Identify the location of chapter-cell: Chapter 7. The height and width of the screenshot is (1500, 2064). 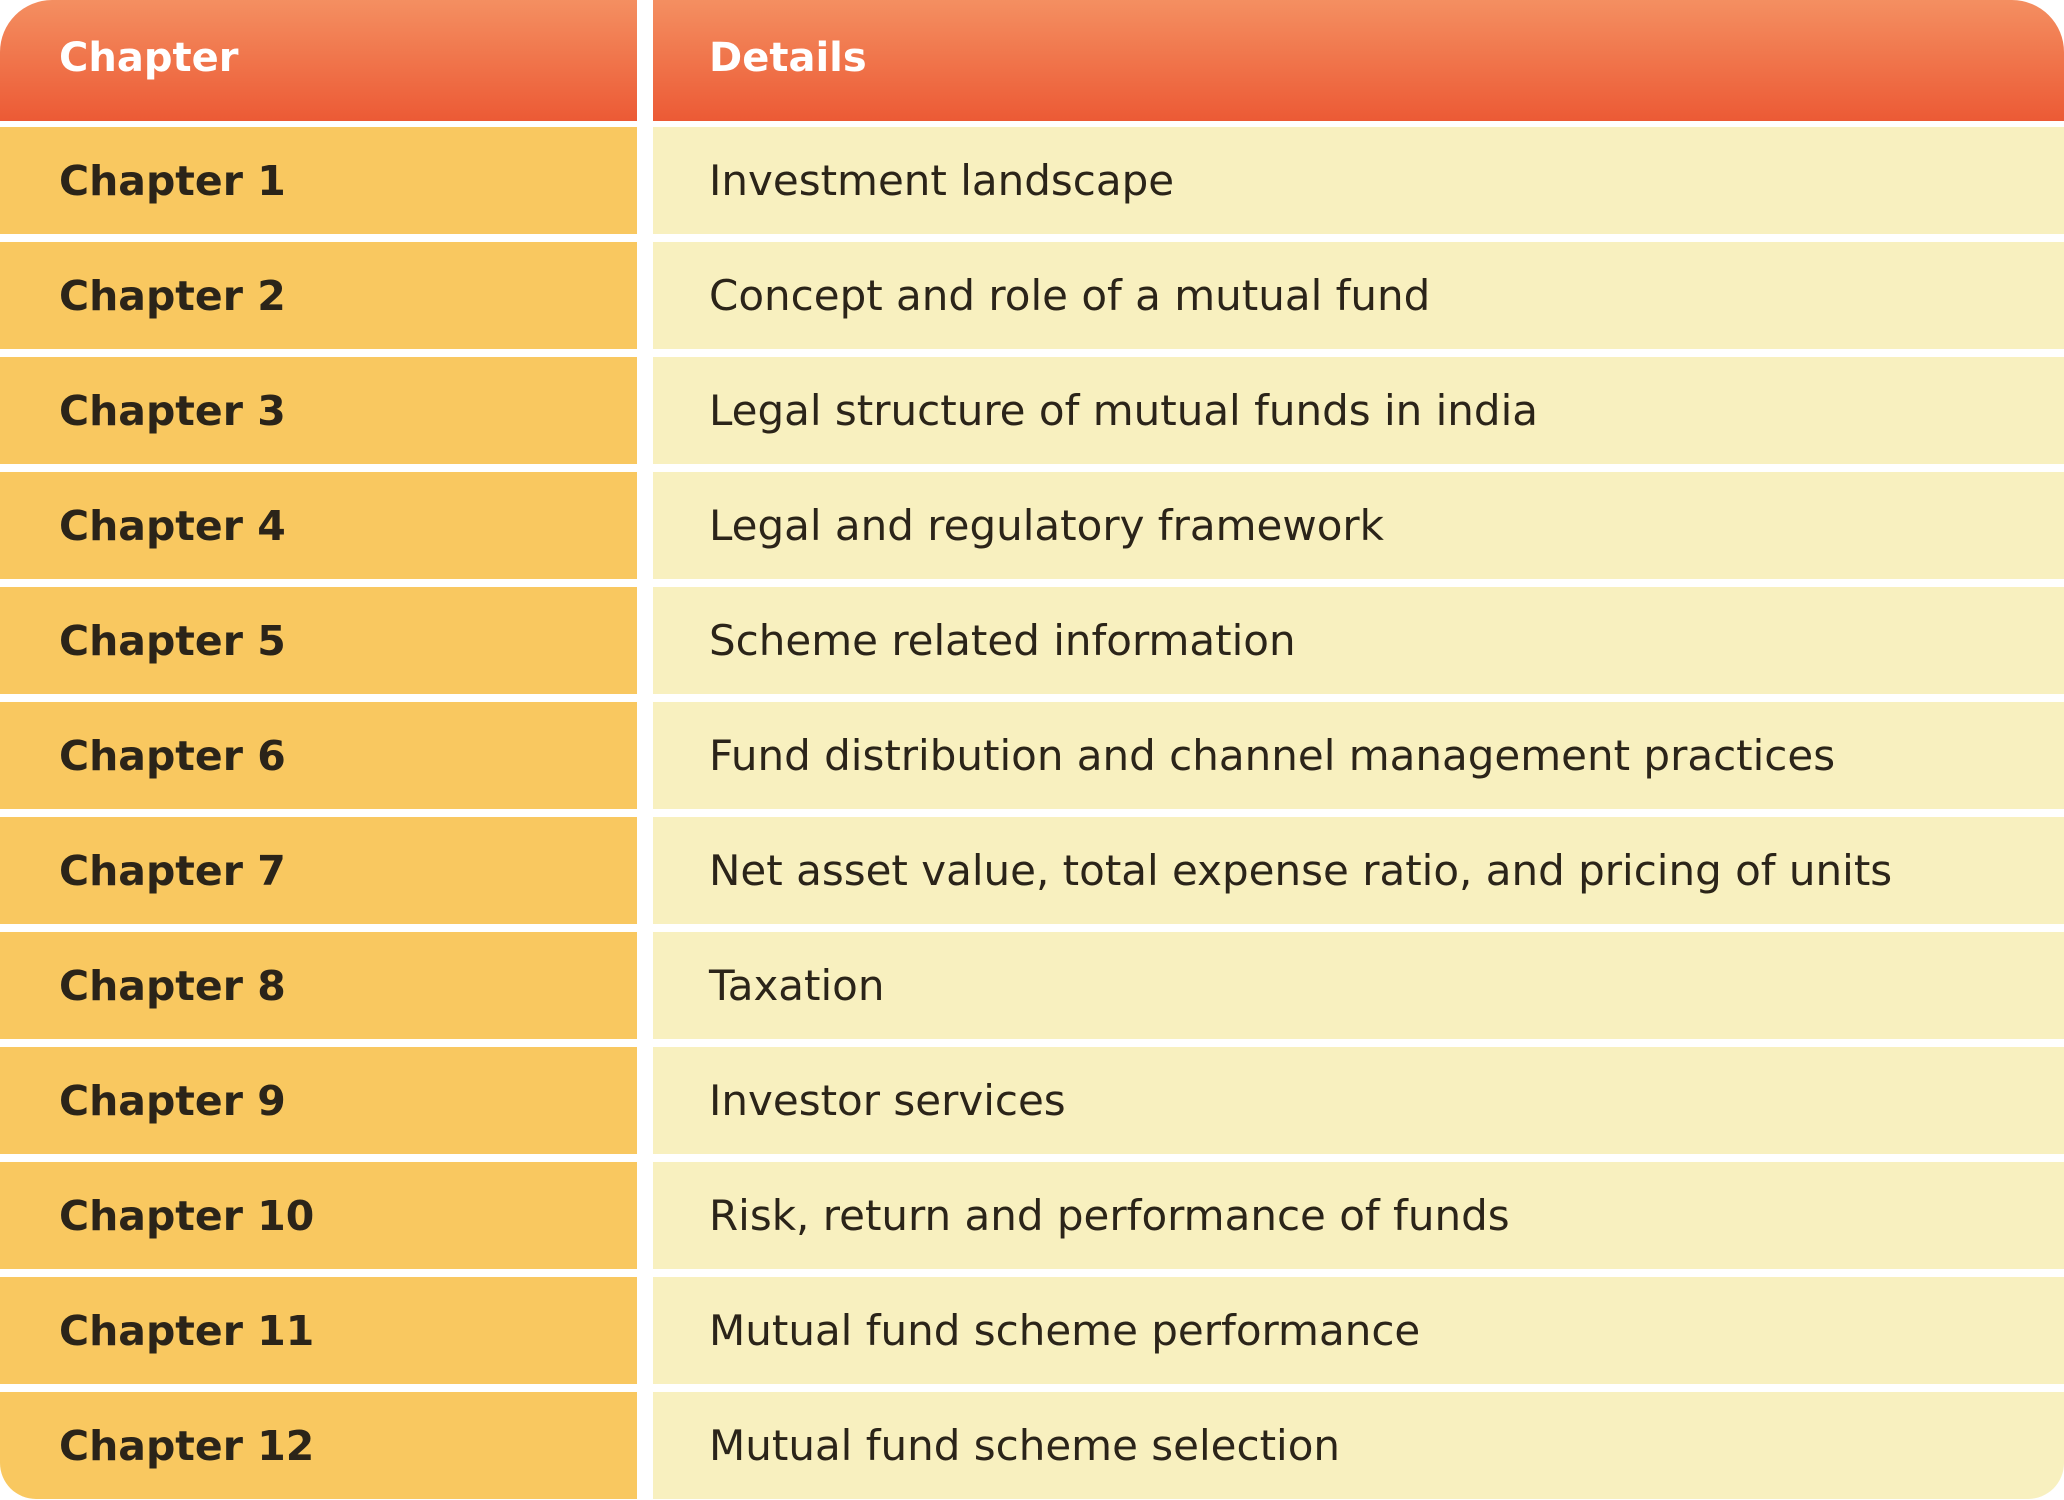
(318, 870).